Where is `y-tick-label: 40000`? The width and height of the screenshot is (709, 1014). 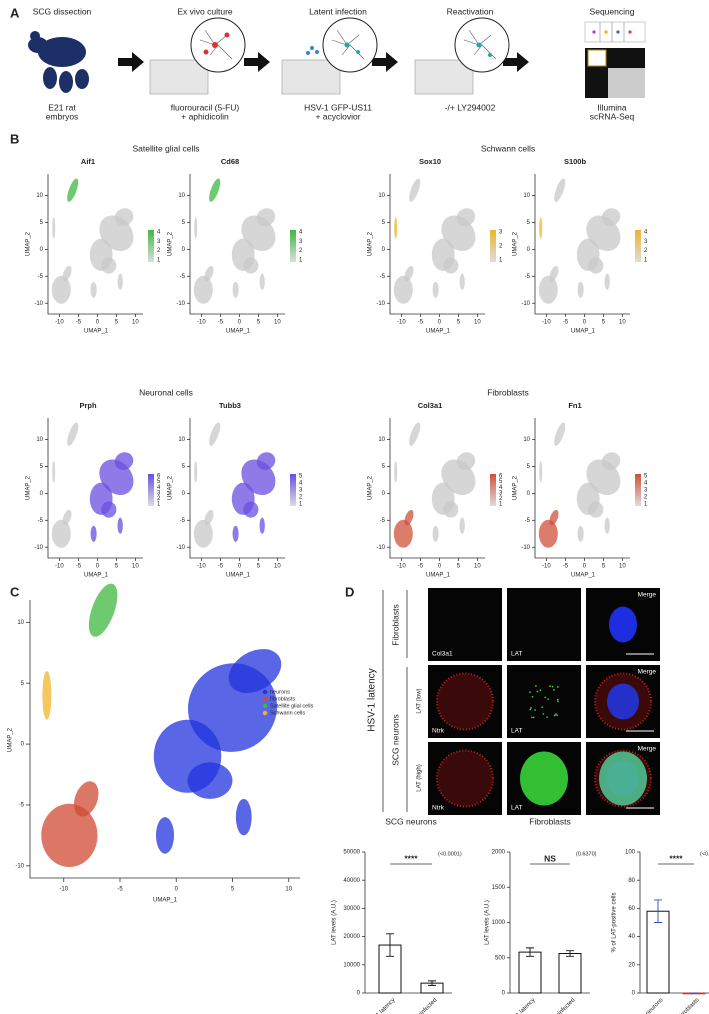 y-tick-label: 40000 is located at coordinates (351, 881).